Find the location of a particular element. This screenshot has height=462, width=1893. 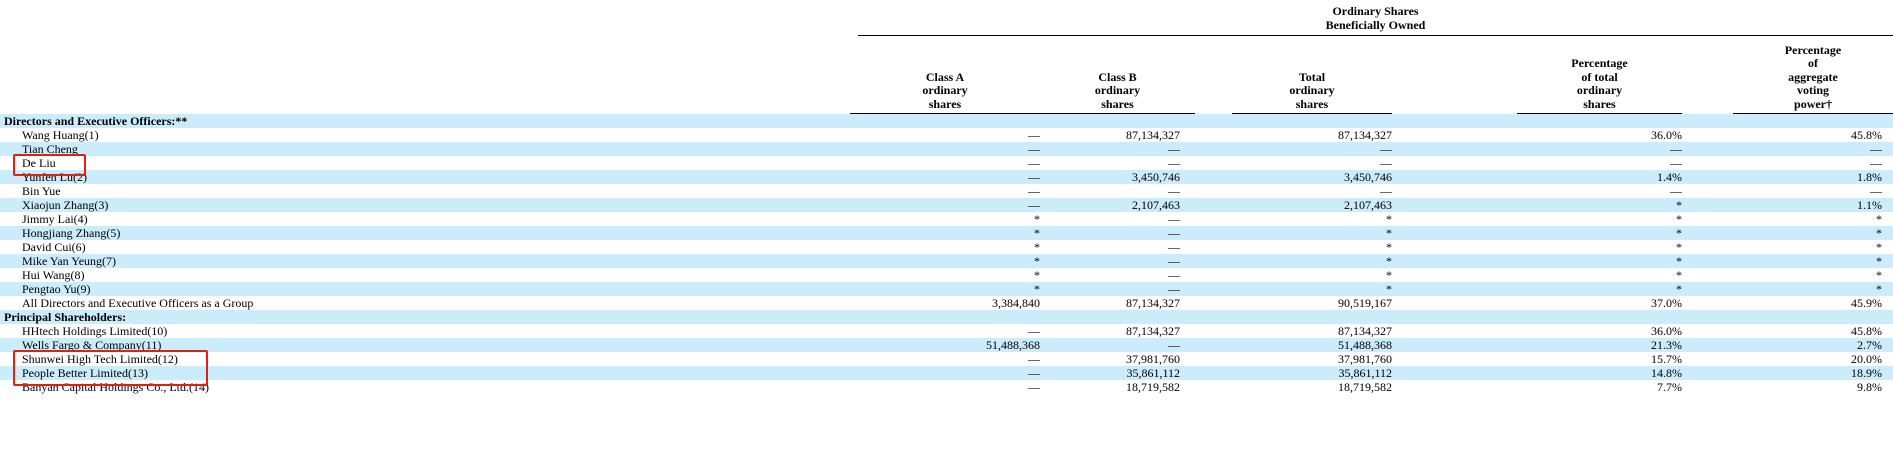

cell-pct-voting-power is located at coordinates (1787, 121).